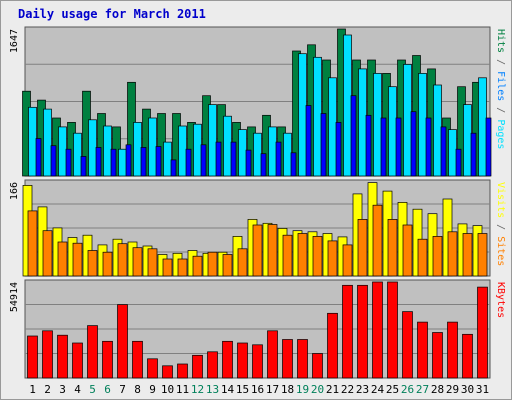 The width and height of the screenshot is (512, 400). I want to click on x-tick-label-day-17: 17, so click(272, 389).